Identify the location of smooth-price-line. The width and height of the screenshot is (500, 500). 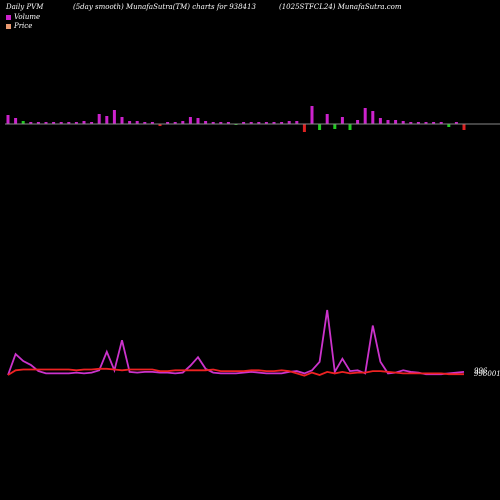
(236, 342).